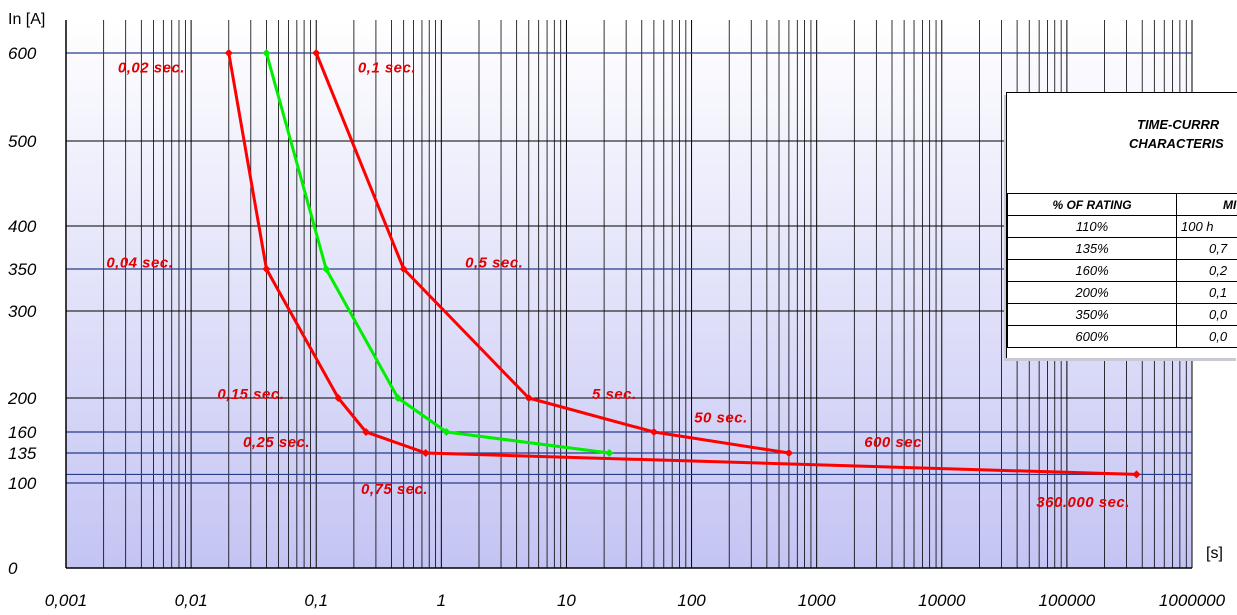 The width and height of the screenshot is (1237, 615). What do you see at coordinates (1092, 204) in the screenshot?
I see `header-percent-of-rating: % OF RATING` at bounding box center [1092, 204].